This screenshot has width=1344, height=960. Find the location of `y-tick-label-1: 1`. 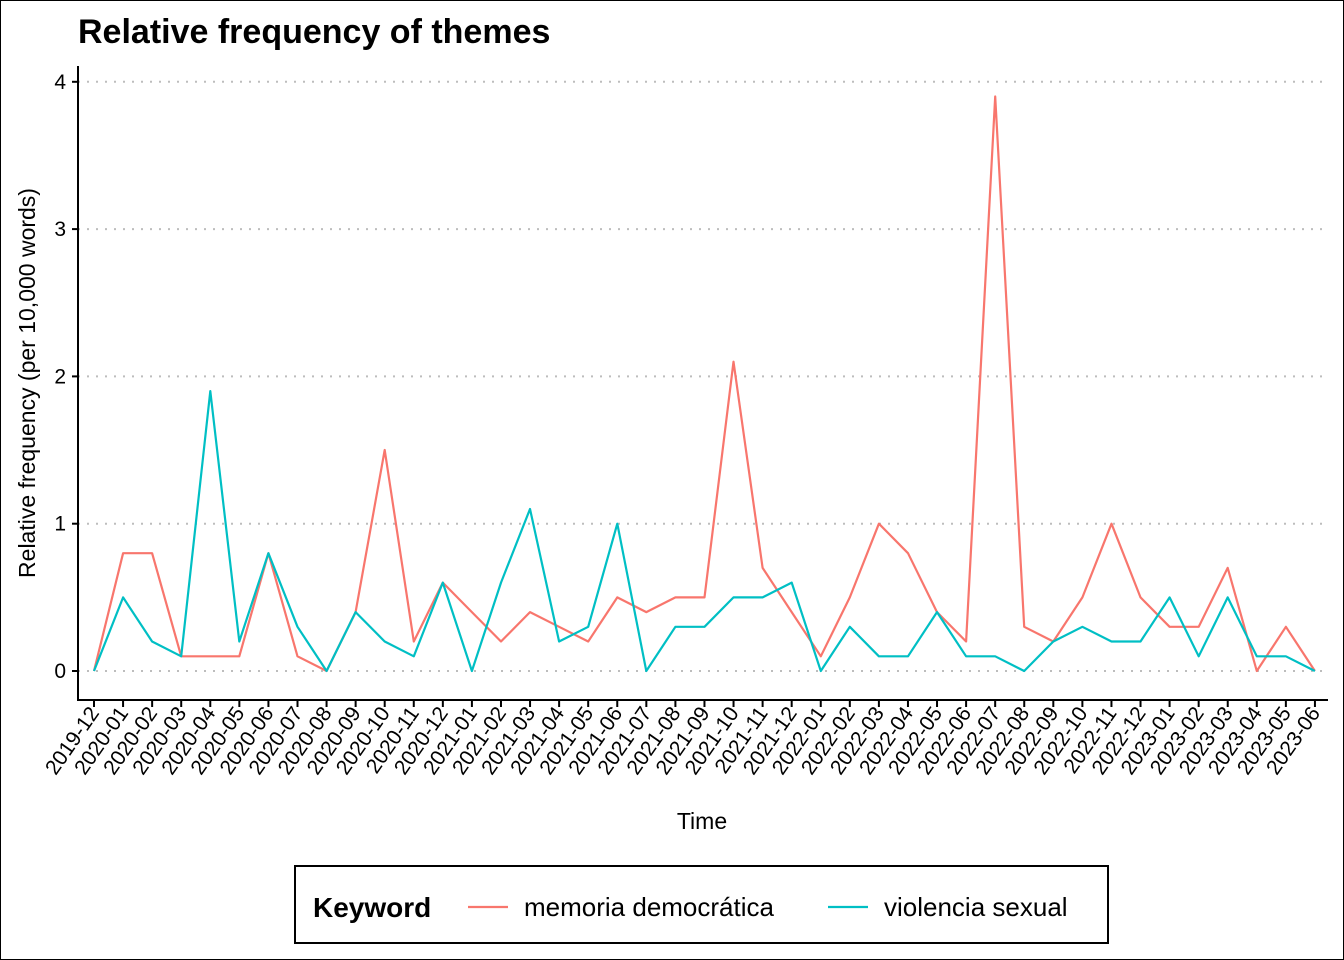

y-tick-label-1: 1 is located at coordinates (60, 524).